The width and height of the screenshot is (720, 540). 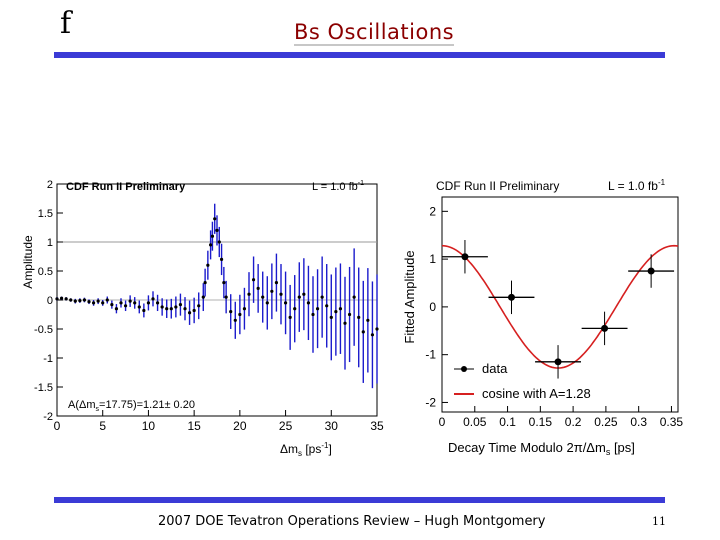 What do you see at coordinates (131, 406) in the screenshot?
I see `amplitude-annotation: A(Δms=17.75)=1.21± 0.20` at bounding box center [131, 406].